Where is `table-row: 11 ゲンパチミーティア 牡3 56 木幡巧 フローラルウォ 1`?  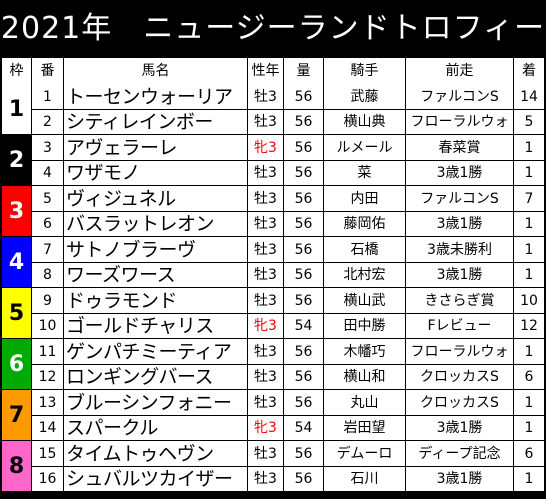
table-row: 11 ゲンパチミーティア 牡3 56 木幡巧 フローラルウォ 1 is located at coordinates (273, 352).